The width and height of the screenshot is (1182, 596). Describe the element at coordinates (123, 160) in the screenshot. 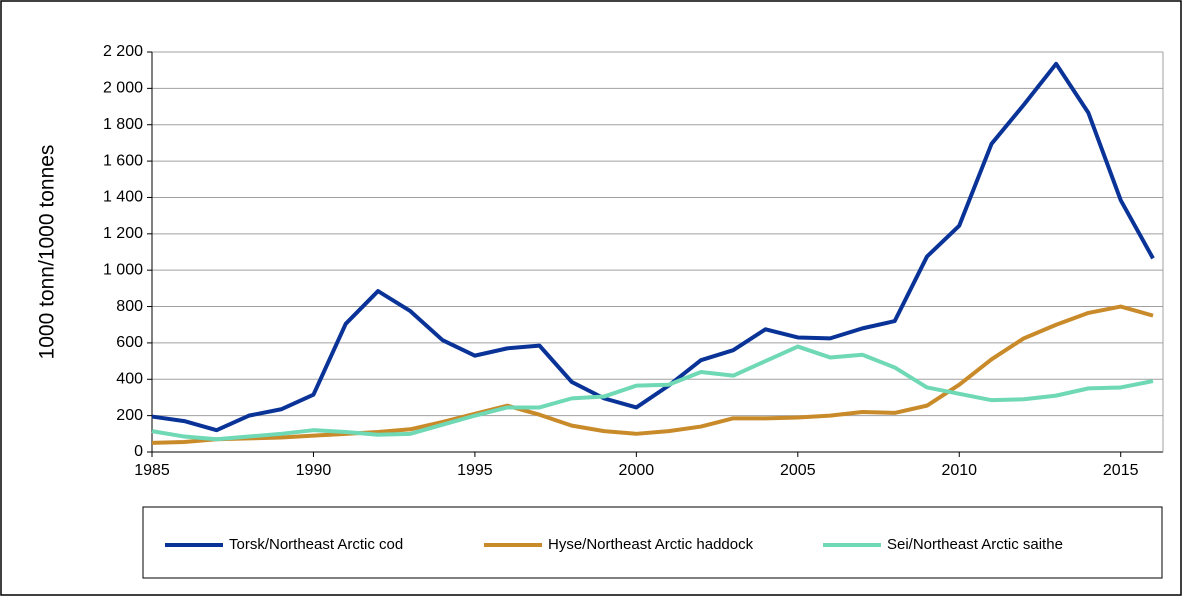

I see `y-tick-label: 1 600` at that location.